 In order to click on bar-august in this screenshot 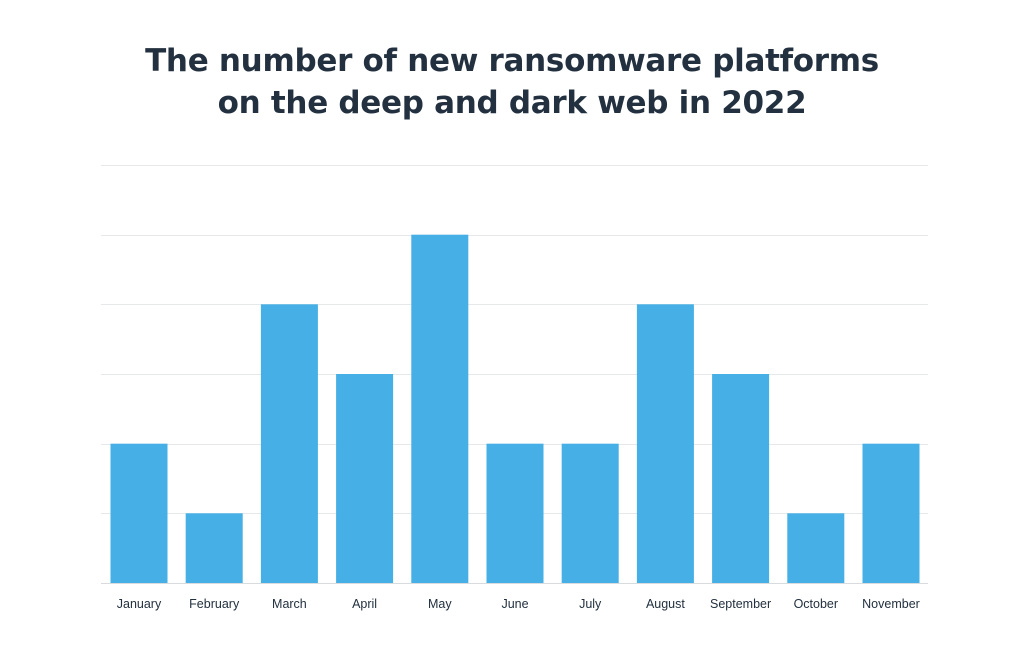, I will do `click(665, 443)`.